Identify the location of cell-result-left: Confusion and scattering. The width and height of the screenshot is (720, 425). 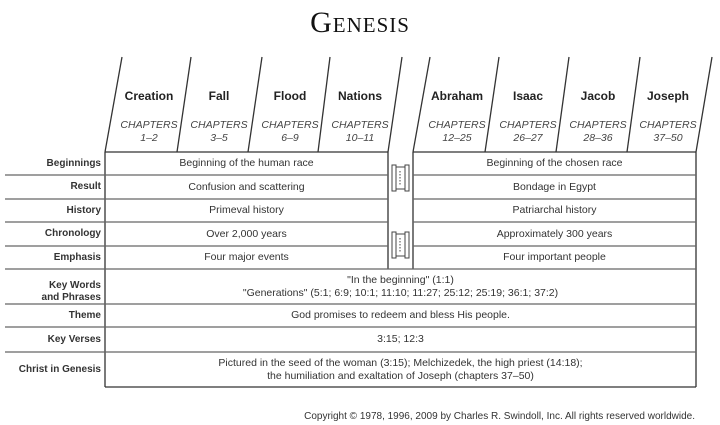
(246, 186).